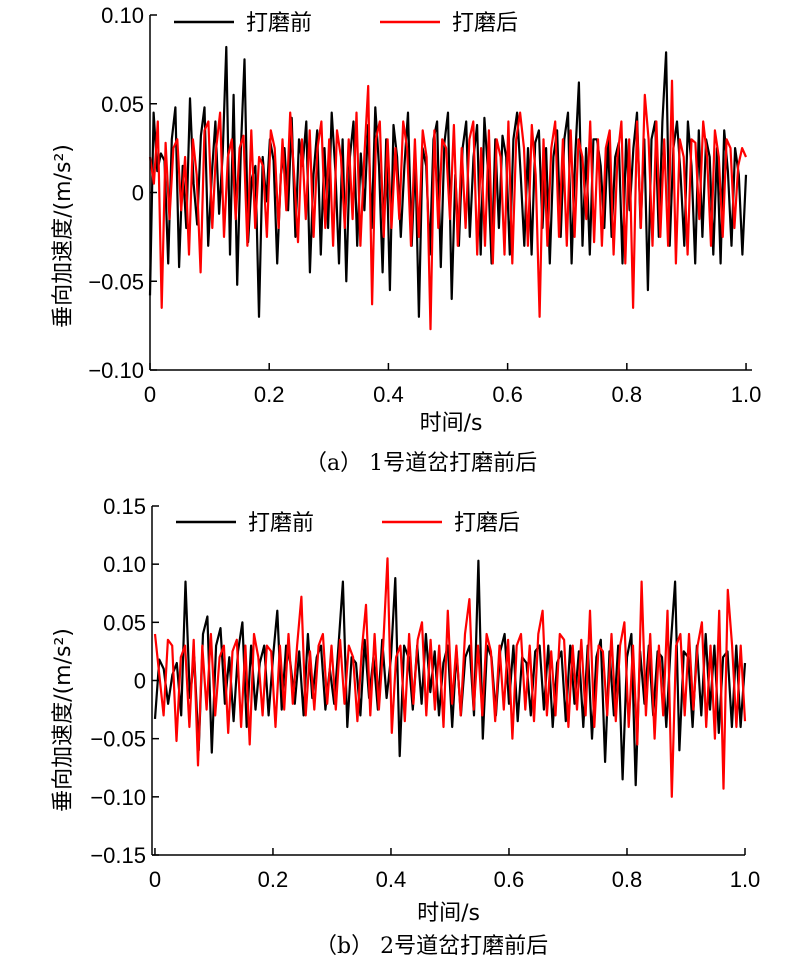 Image resolution: width=800 pixels, height=964 pixels. I want to click on y-tick-label: −0.15, so click(118, 855).